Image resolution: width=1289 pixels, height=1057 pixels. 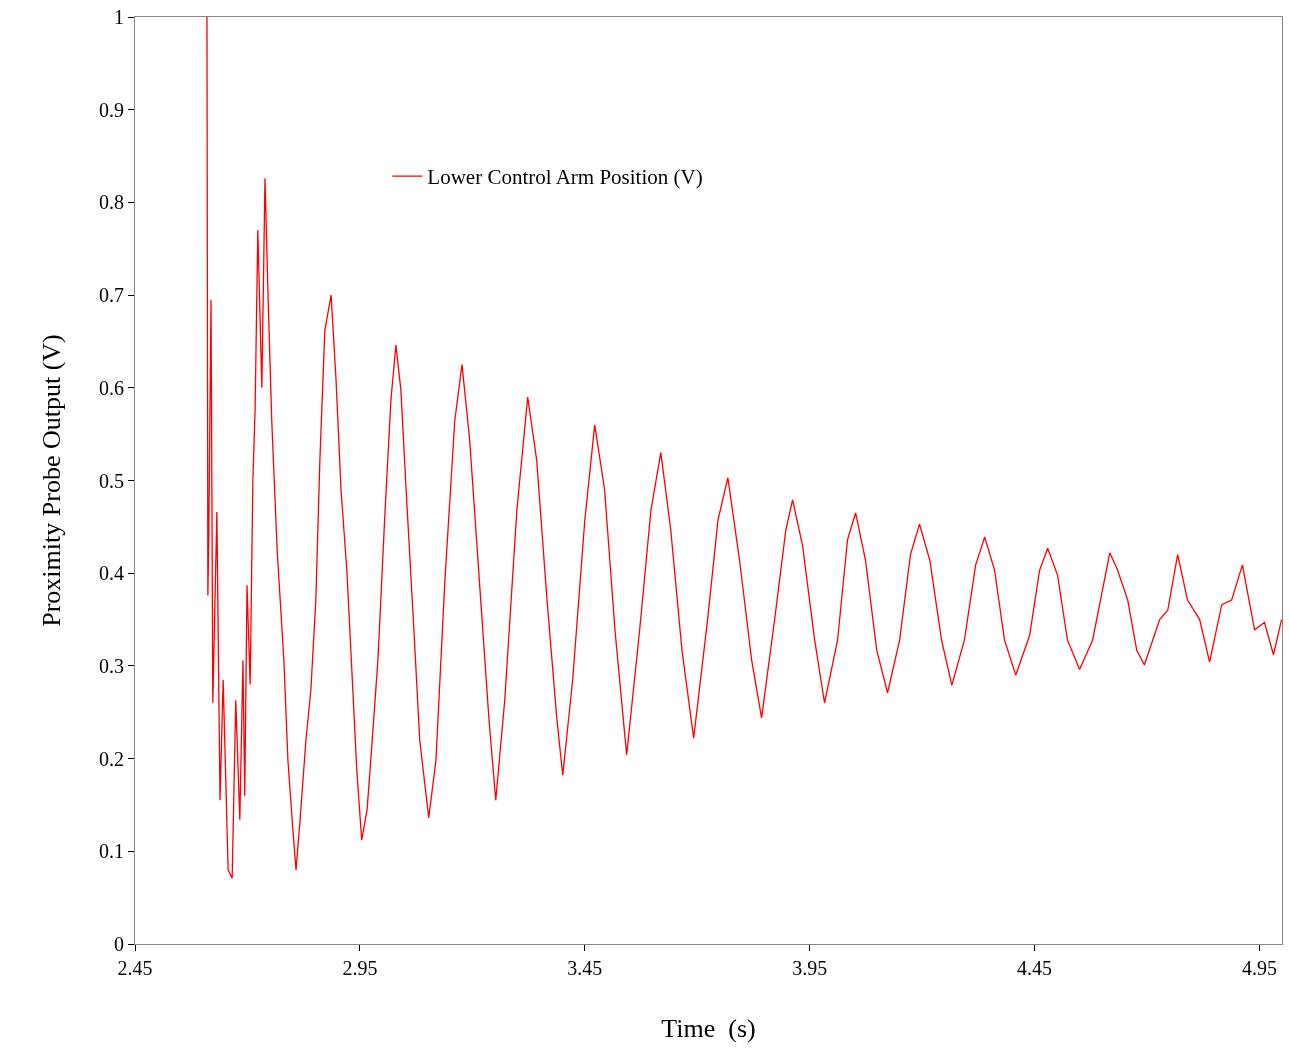 I want to click on y-tick-label: 0.2, so click(x=111, y=758).